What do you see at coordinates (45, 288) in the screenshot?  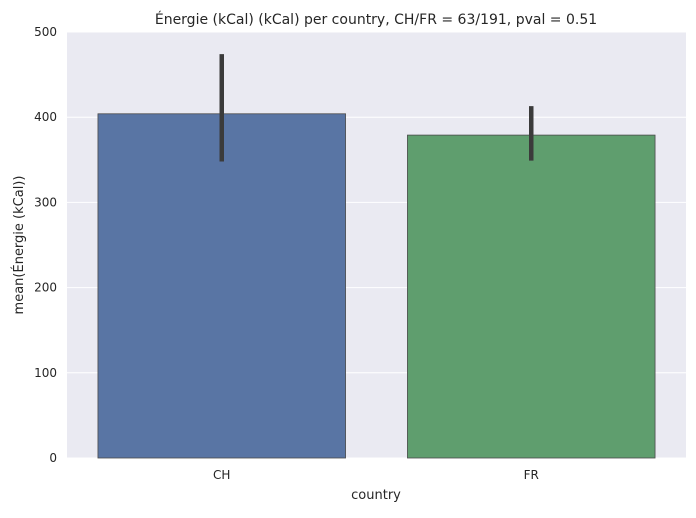 I see `y-tick-label-200: 200` at bounding box center [45, 288].